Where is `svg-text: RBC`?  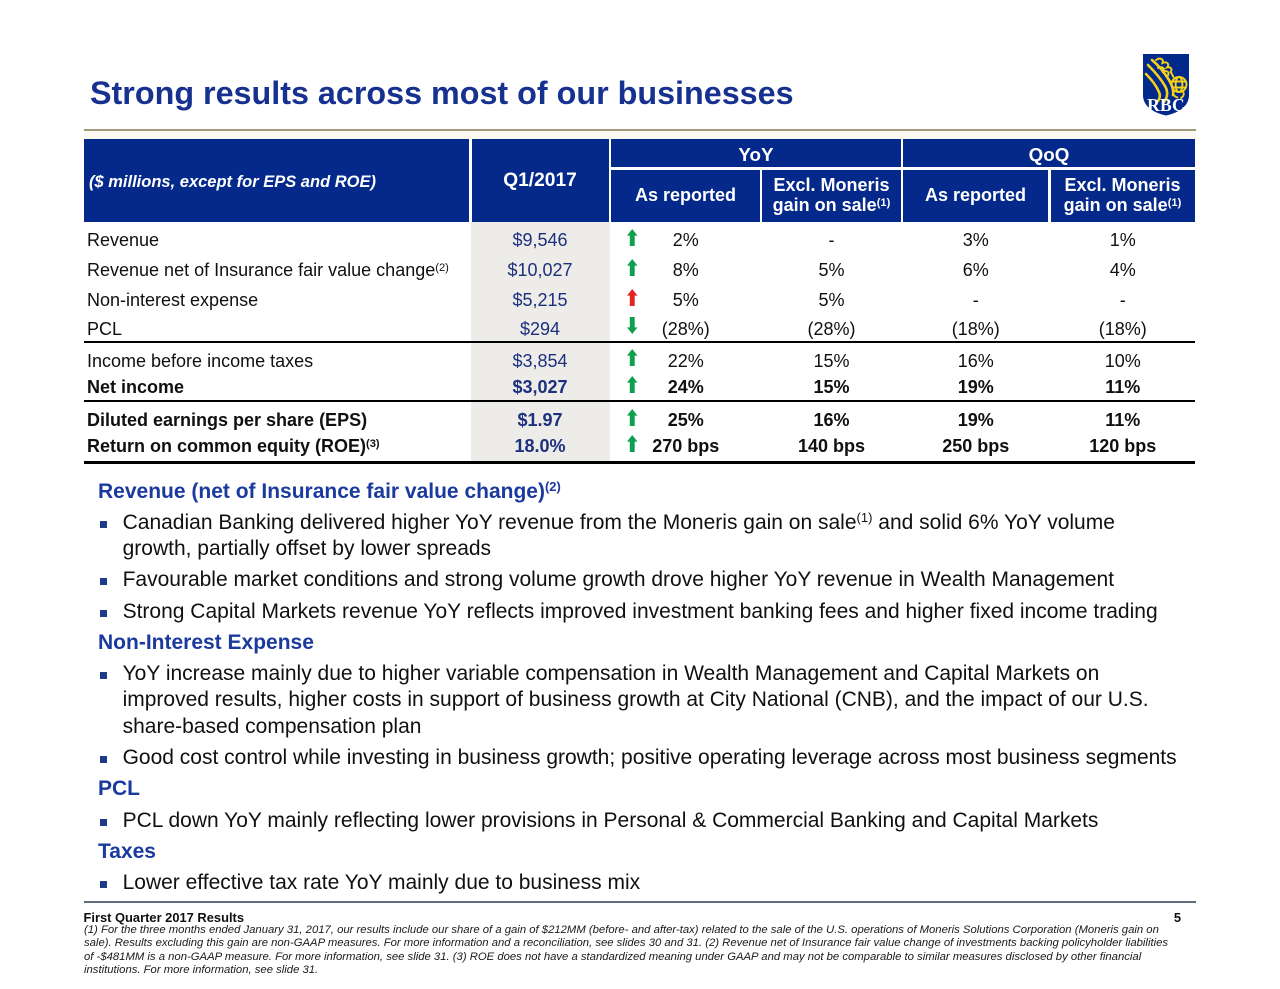 svg-text: RBC is located at coordinates (1166, 105).